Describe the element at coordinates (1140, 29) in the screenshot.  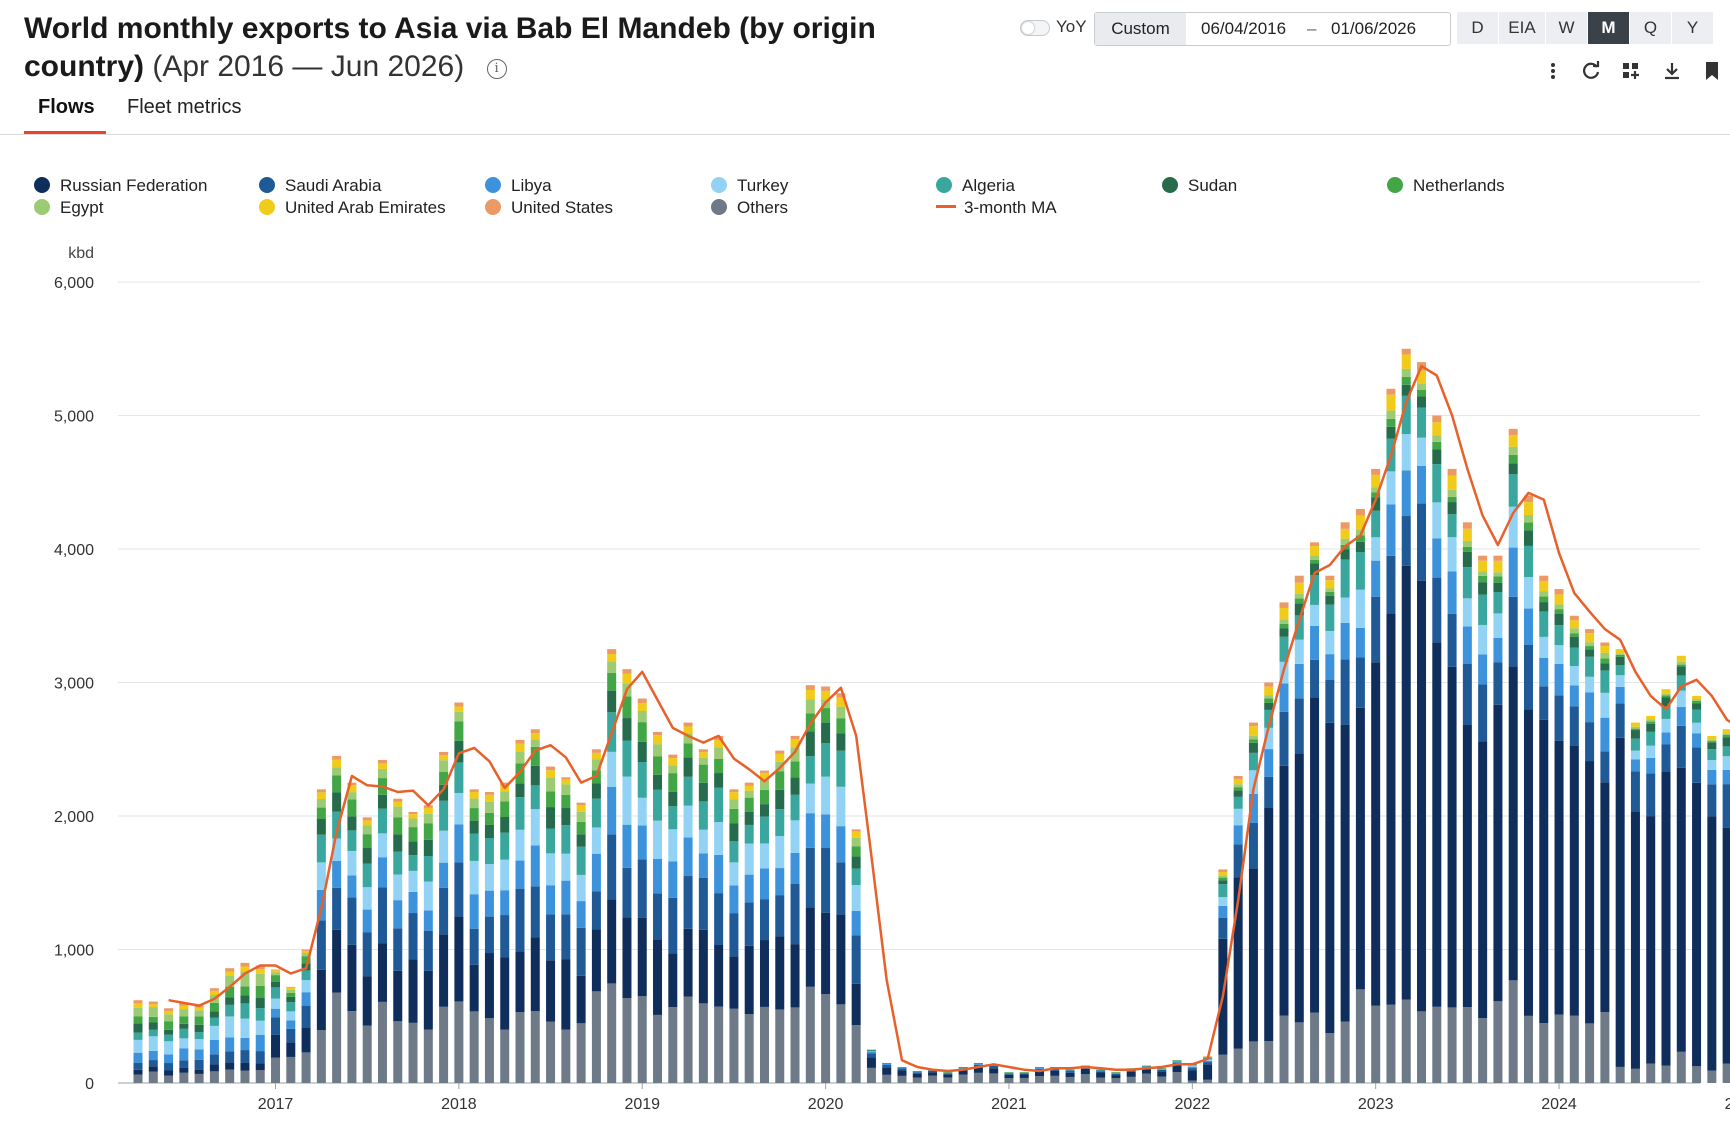
I see `custom-range-button: Custom` at that location.